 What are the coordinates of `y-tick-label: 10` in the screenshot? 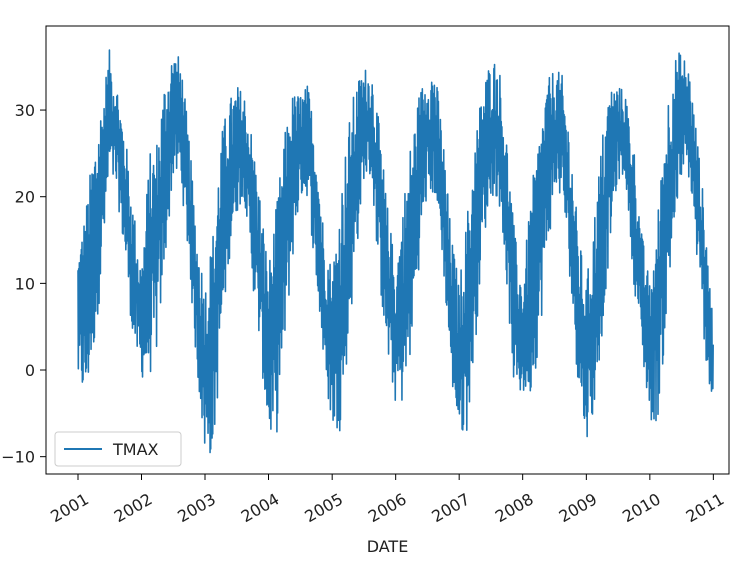 It's located at (25, 283).